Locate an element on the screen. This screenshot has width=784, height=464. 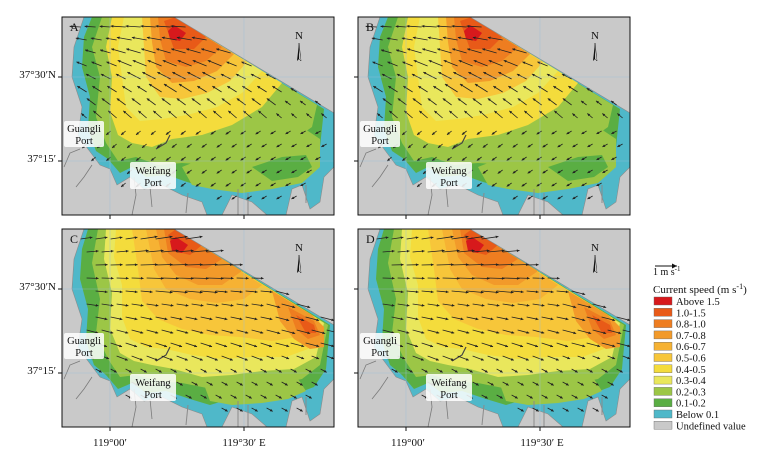
scale-arrow is located at coordinates (666, 266).